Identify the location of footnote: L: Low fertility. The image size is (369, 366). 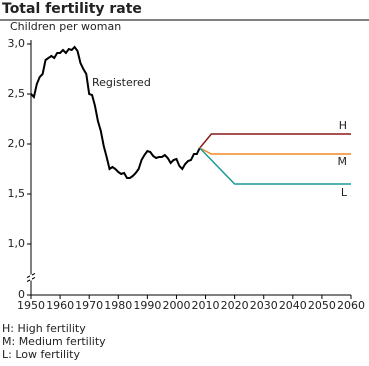
(41, 354).